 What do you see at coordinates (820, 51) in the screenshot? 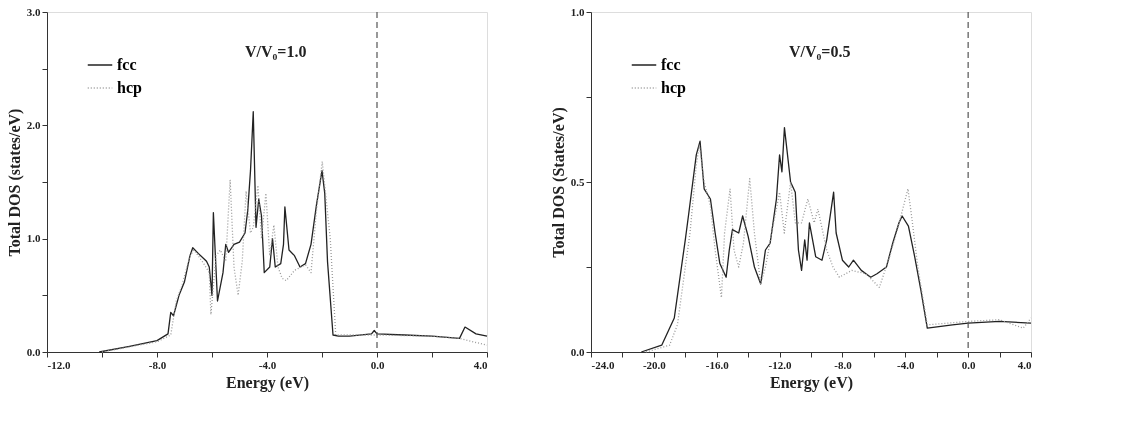
I see `annotation: V/V₀=0.5` at bounding box center [820, 51].